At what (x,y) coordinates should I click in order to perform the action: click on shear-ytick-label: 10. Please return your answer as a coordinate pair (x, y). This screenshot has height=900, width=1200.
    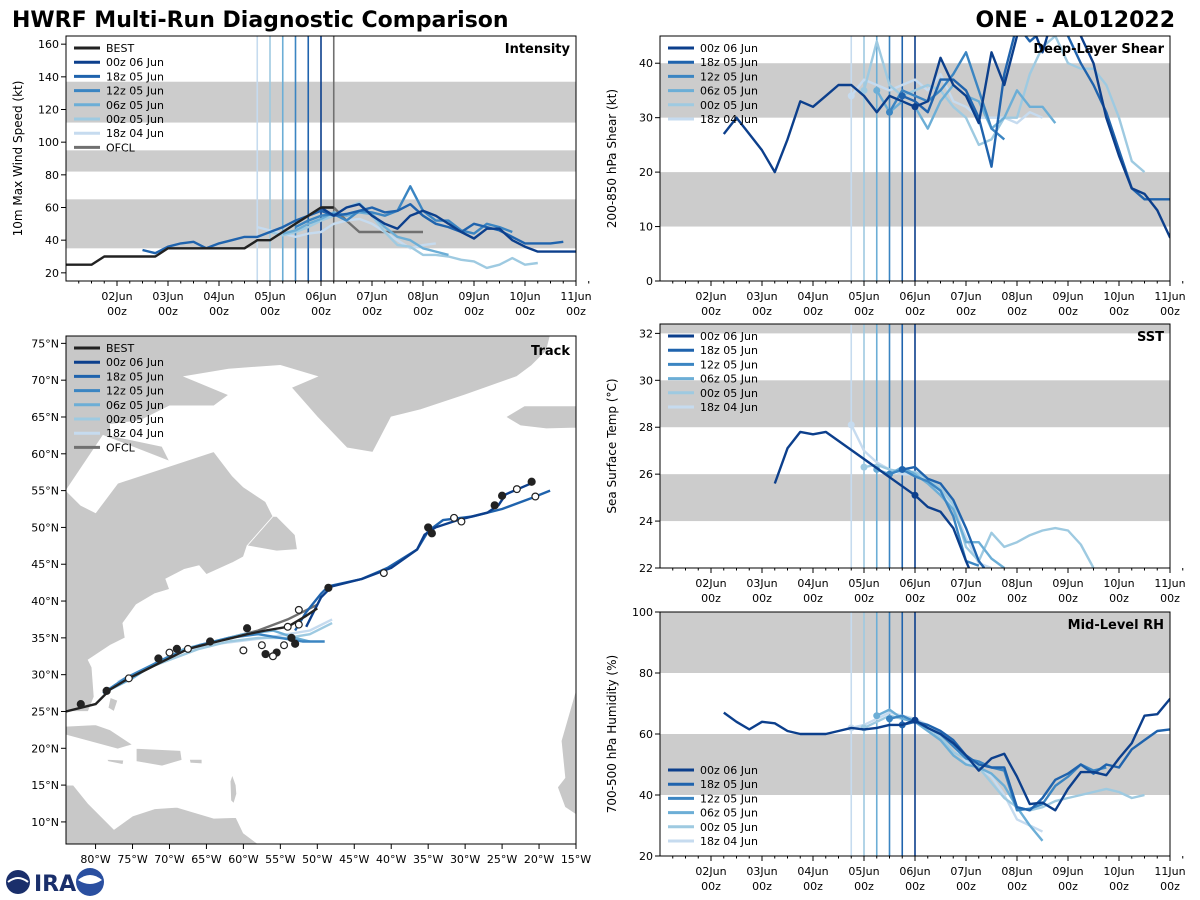
    Looking at the image, I should click on (646, 227).